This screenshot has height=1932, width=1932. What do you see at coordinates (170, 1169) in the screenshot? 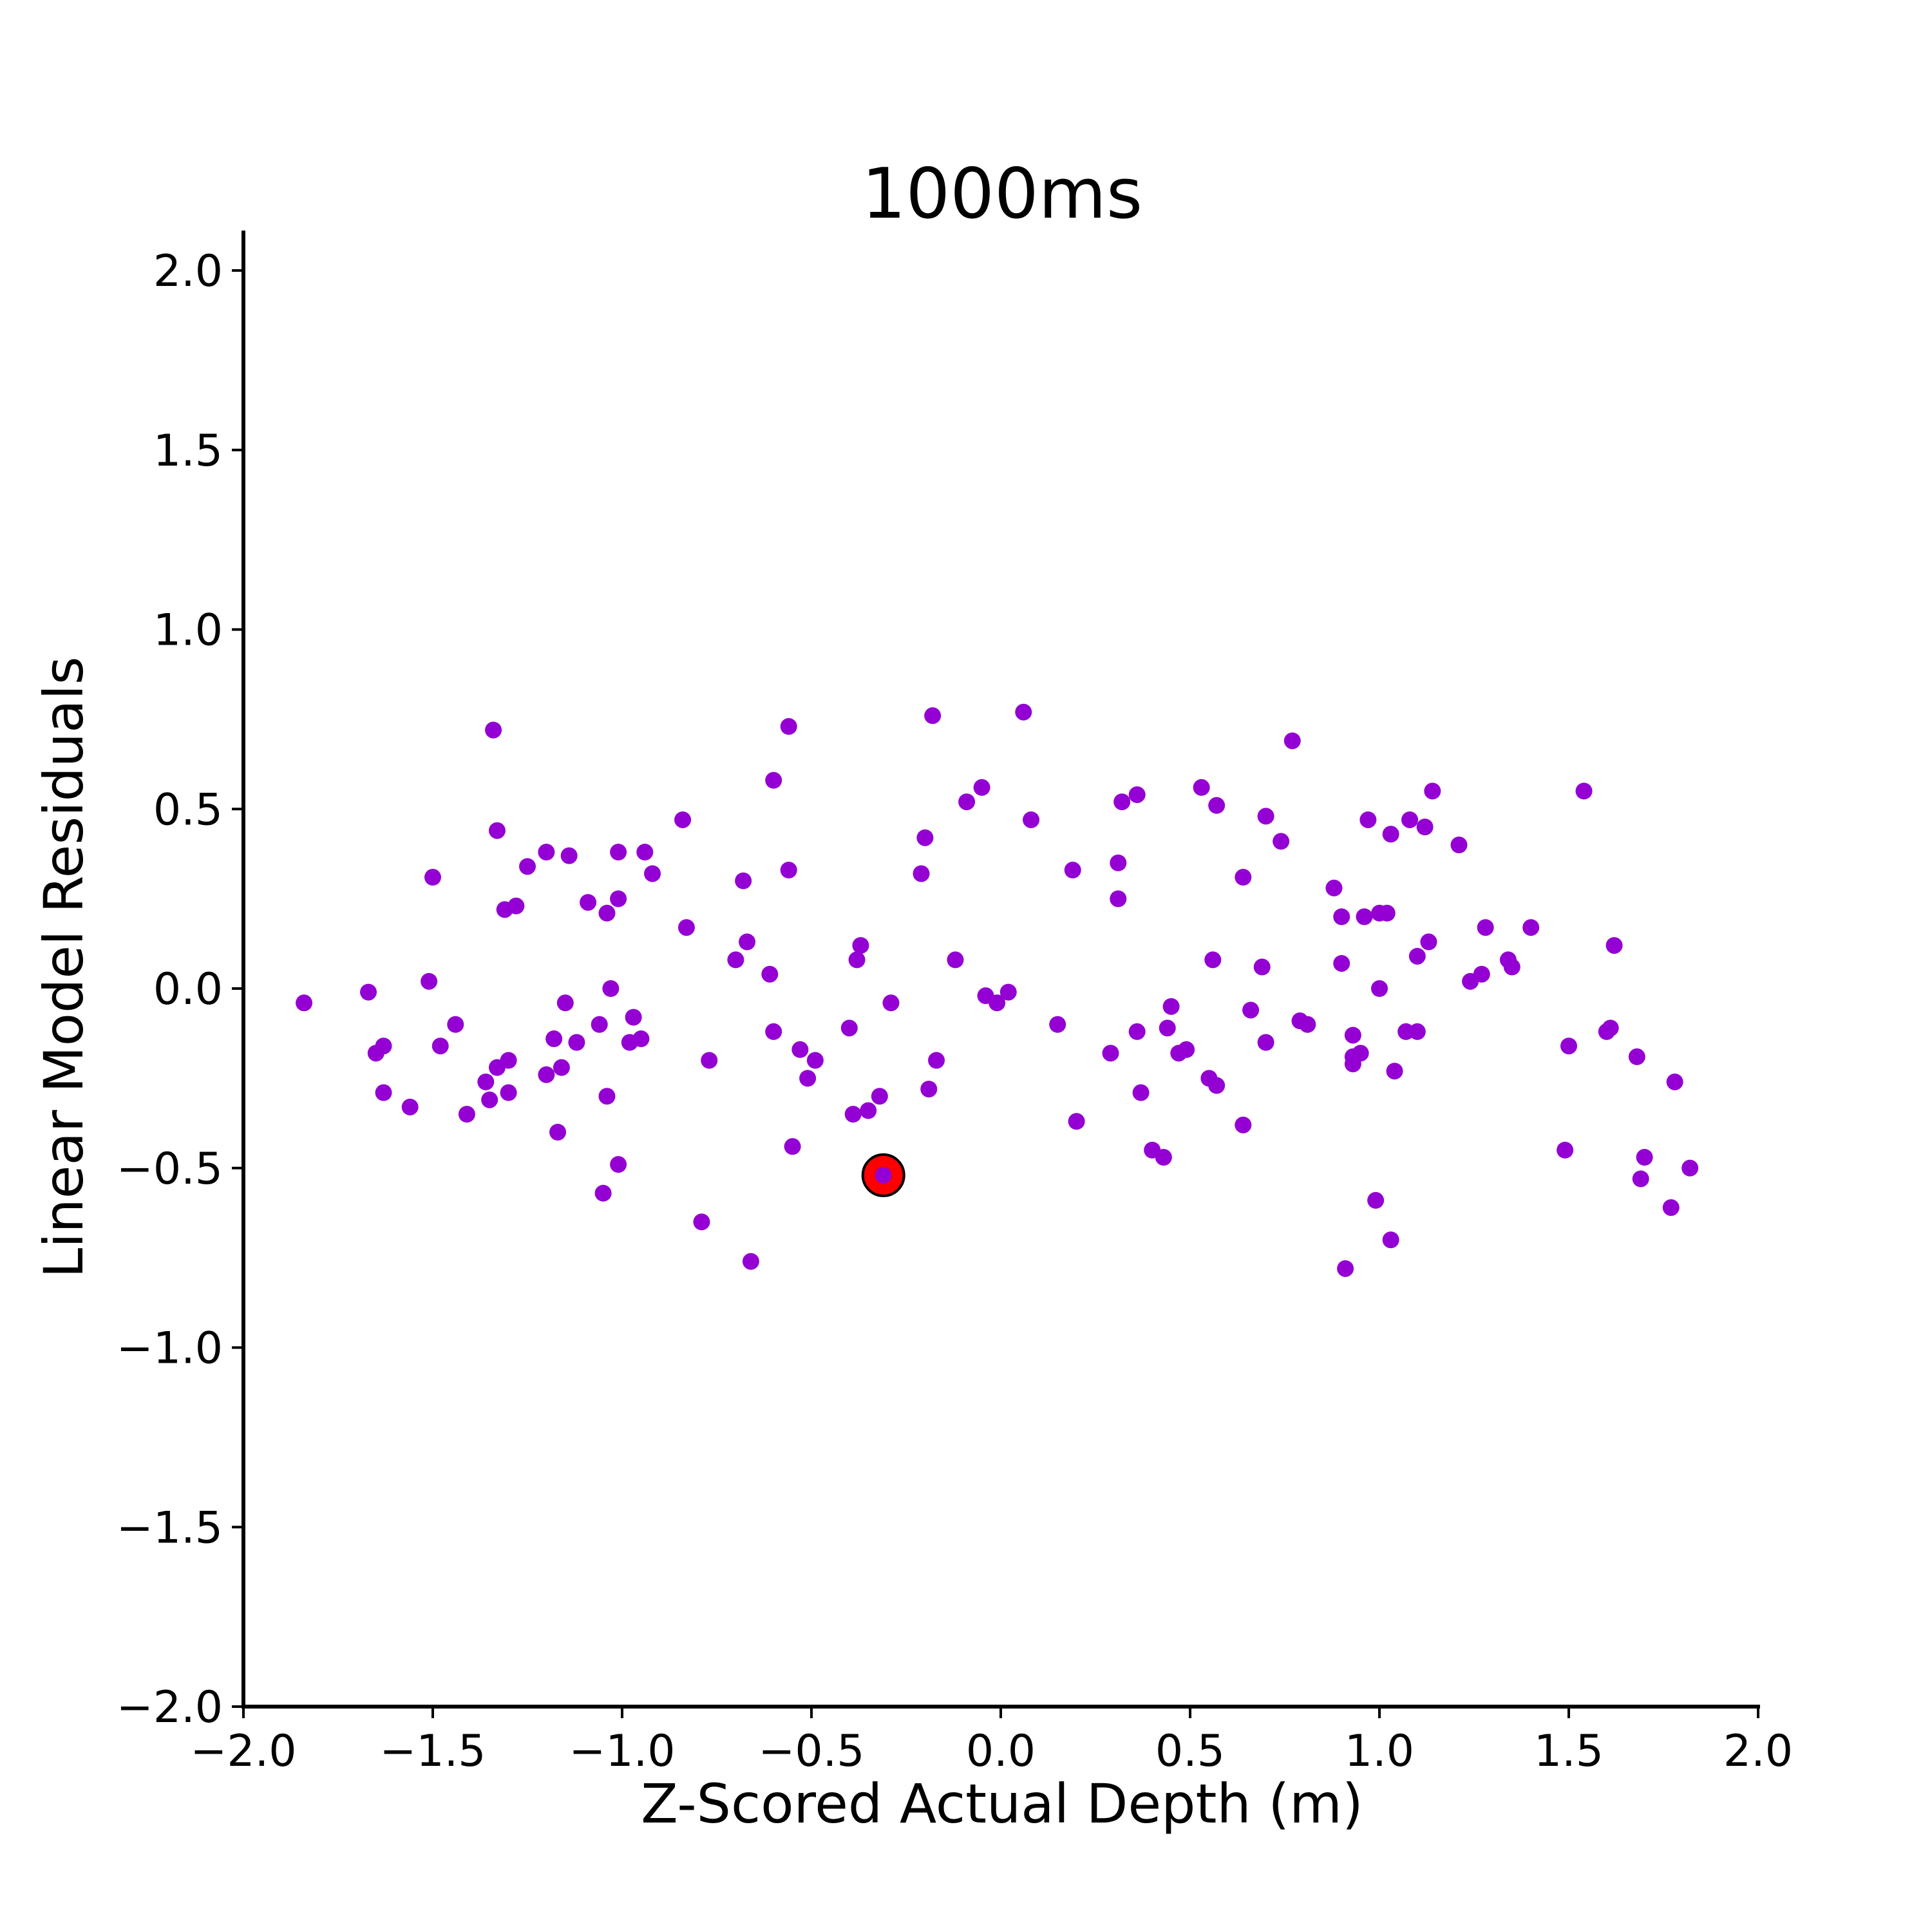
I see `y-tick-label: −0.5` at bounding box center [170, 1169].